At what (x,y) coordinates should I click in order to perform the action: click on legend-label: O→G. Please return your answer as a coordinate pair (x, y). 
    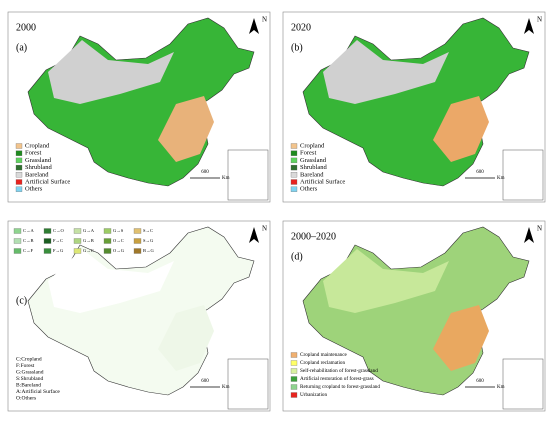
    Looking at the image, I should click on (119, 250).